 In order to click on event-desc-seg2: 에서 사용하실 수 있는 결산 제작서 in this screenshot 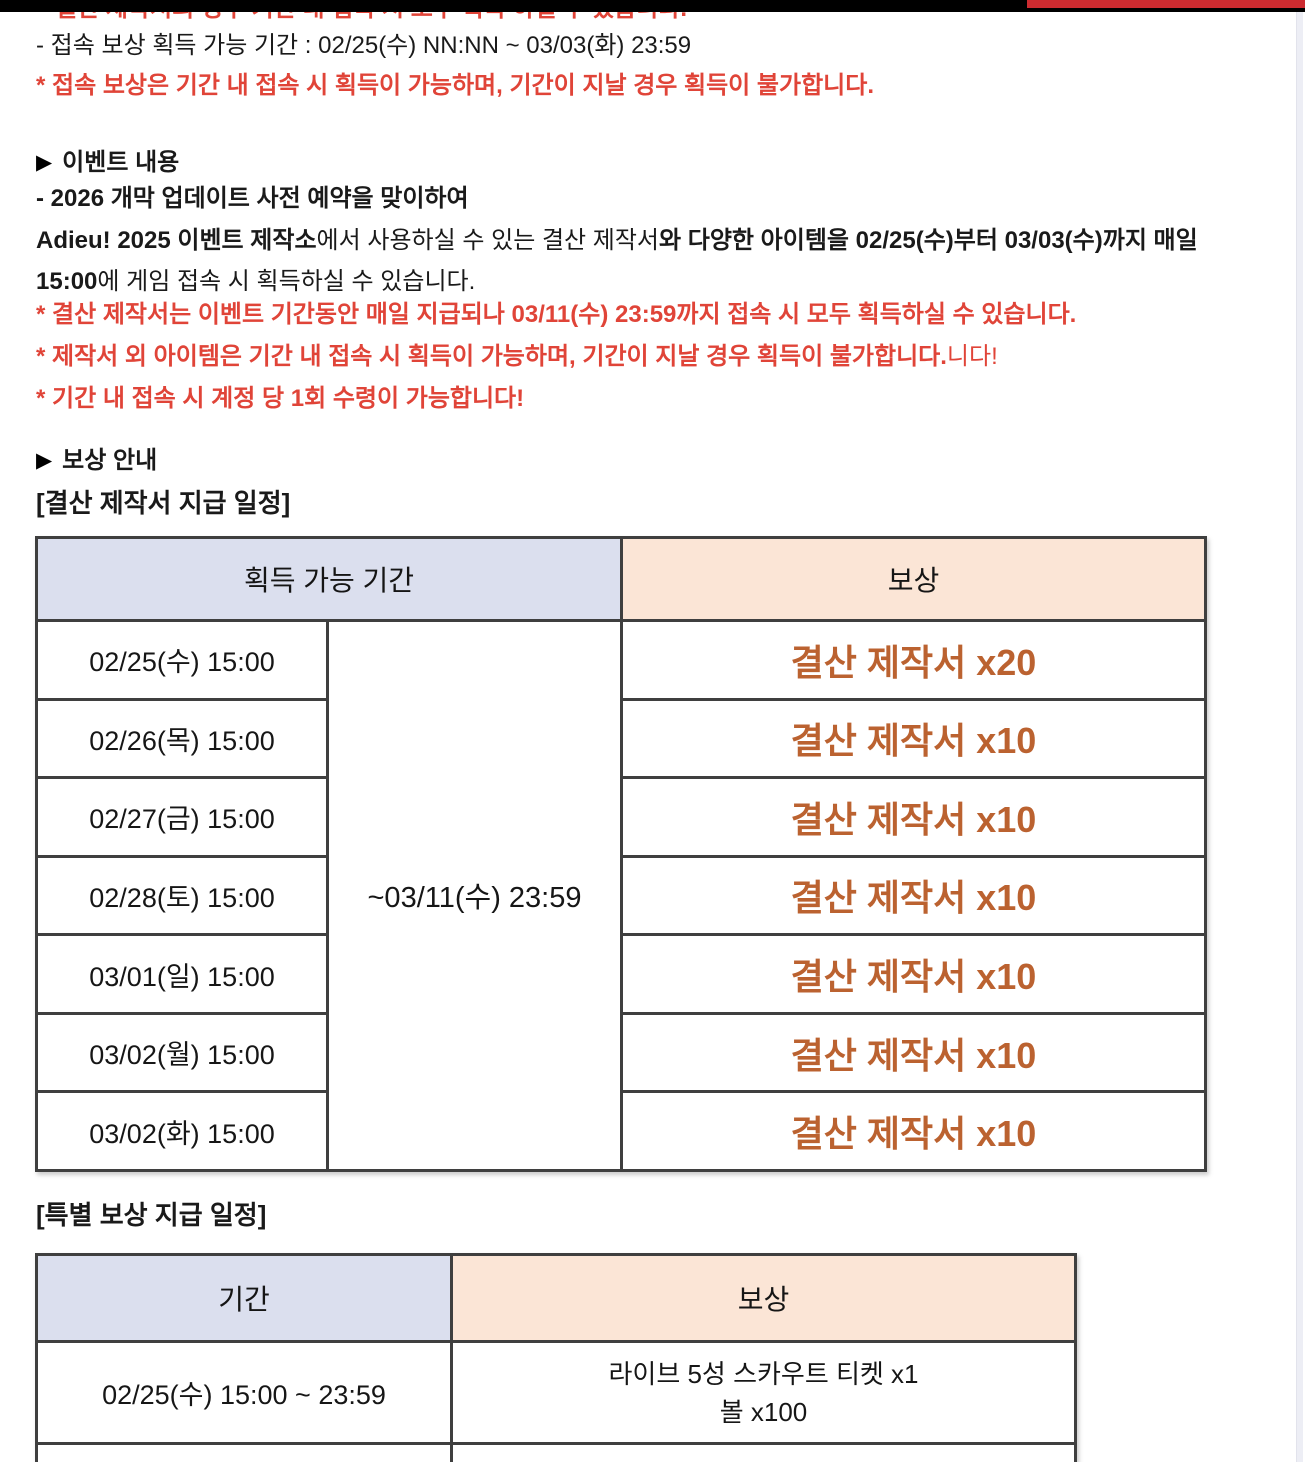, I will do `click(488, 240)`.